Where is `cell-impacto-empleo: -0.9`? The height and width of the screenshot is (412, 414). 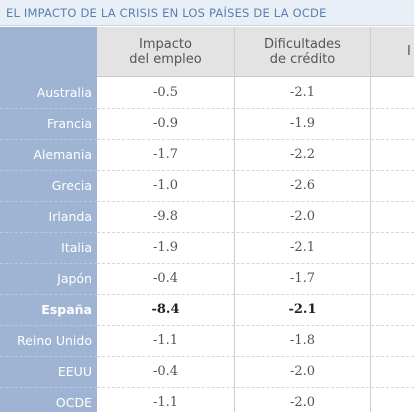 cell-impacto-empleo: -0.9 is located at coordinates (165, 123).